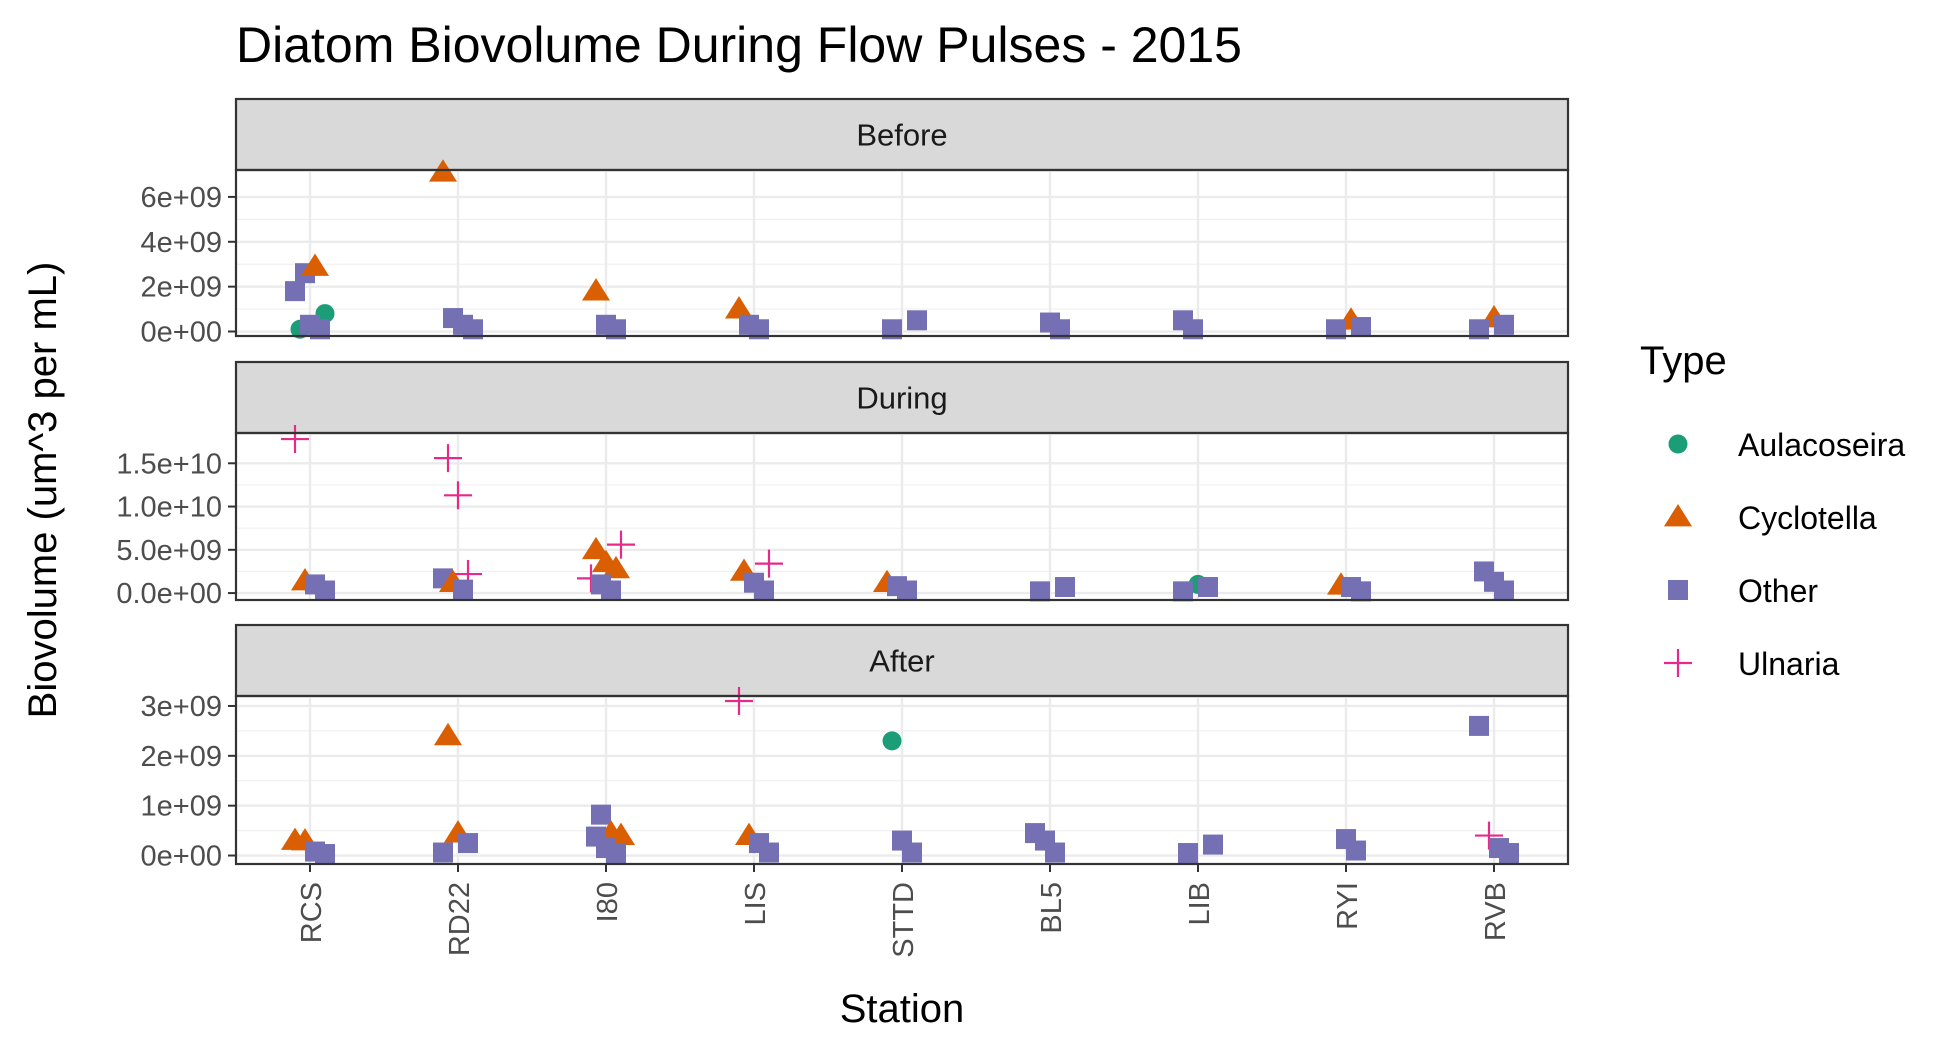 The image size is (1950, 1055). Describe the element at coordinates (1683, 361) in the screenshot. I see `legend-title: Type` at that location.